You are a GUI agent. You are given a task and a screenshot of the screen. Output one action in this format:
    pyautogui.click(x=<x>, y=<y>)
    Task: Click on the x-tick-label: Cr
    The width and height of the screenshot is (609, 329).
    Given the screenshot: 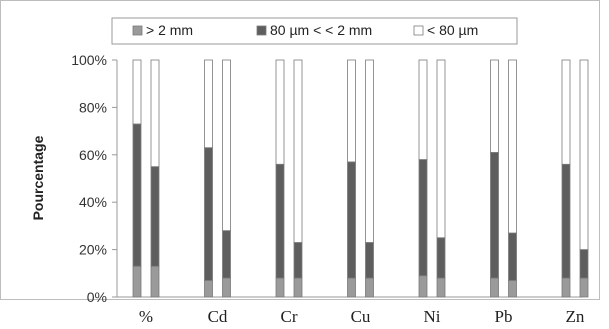 What is the action you would take?
    pyautogui.click(x=289, y=316)
    